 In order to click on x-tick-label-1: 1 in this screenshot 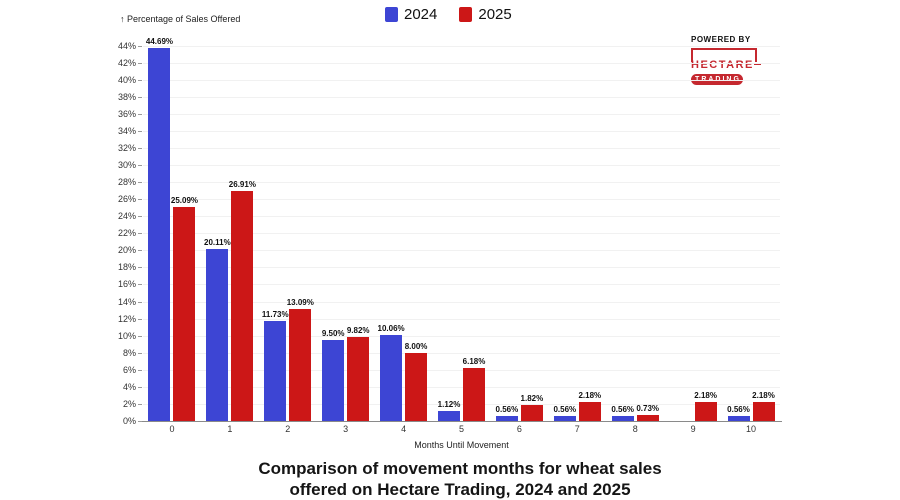, I will do `click(230, 429)`.